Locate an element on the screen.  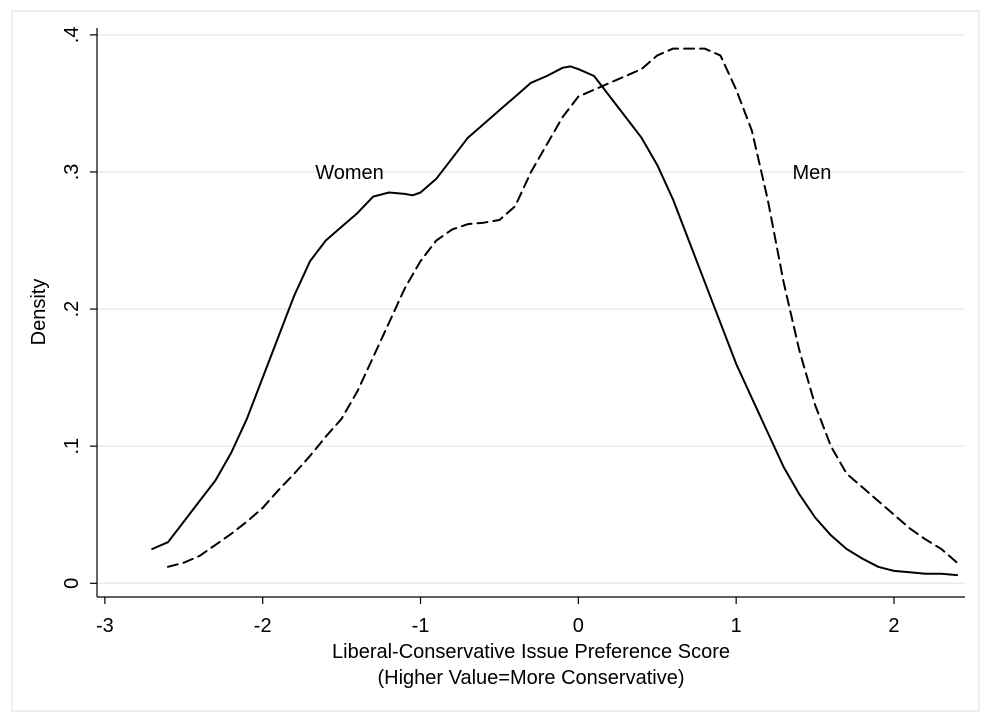
y-tick-label: .4 is located at coordinates (72, 35).